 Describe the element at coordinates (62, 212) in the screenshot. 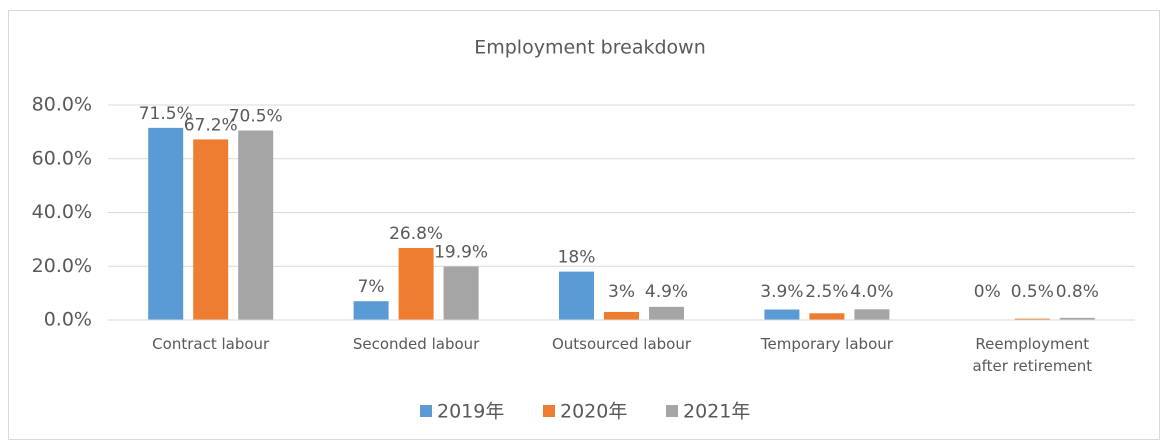

I see `y-tick-label: 40.0%` at that location.